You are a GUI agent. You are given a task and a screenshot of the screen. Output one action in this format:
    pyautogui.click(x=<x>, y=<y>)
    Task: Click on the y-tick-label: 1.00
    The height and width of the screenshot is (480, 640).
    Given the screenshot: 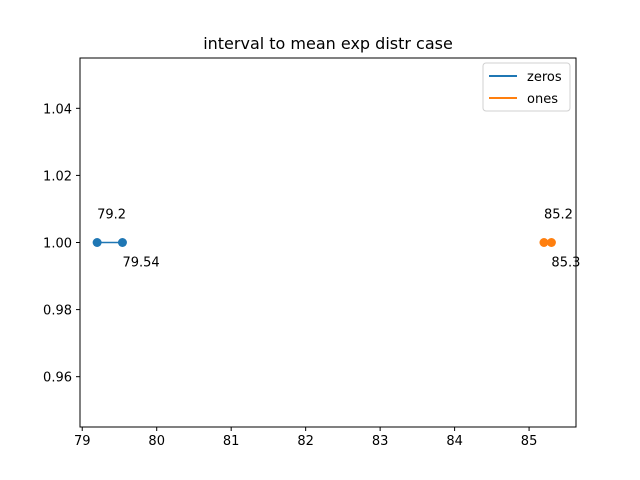 What is the action you would take?
    pyautogui.click(x=57, y=244)
    